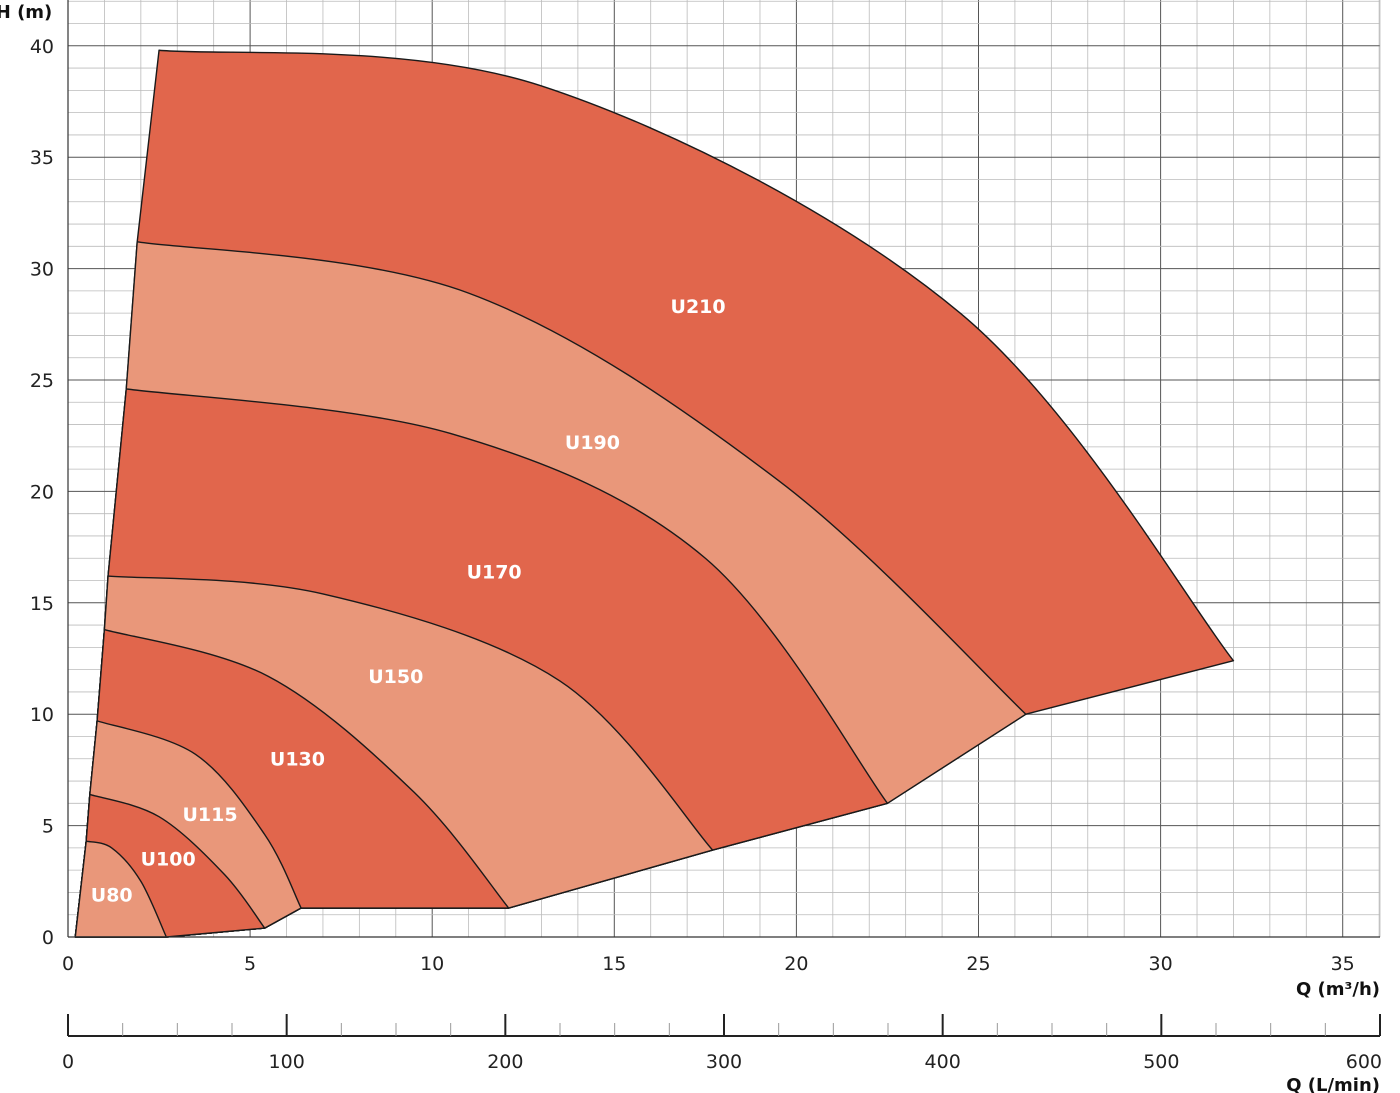 Image resolution: width=1400 pixels, height=1093 pixels. Describe the element at coordinates (48, 938) in the screenshot. I see `y-tick-label: 0` at that location.